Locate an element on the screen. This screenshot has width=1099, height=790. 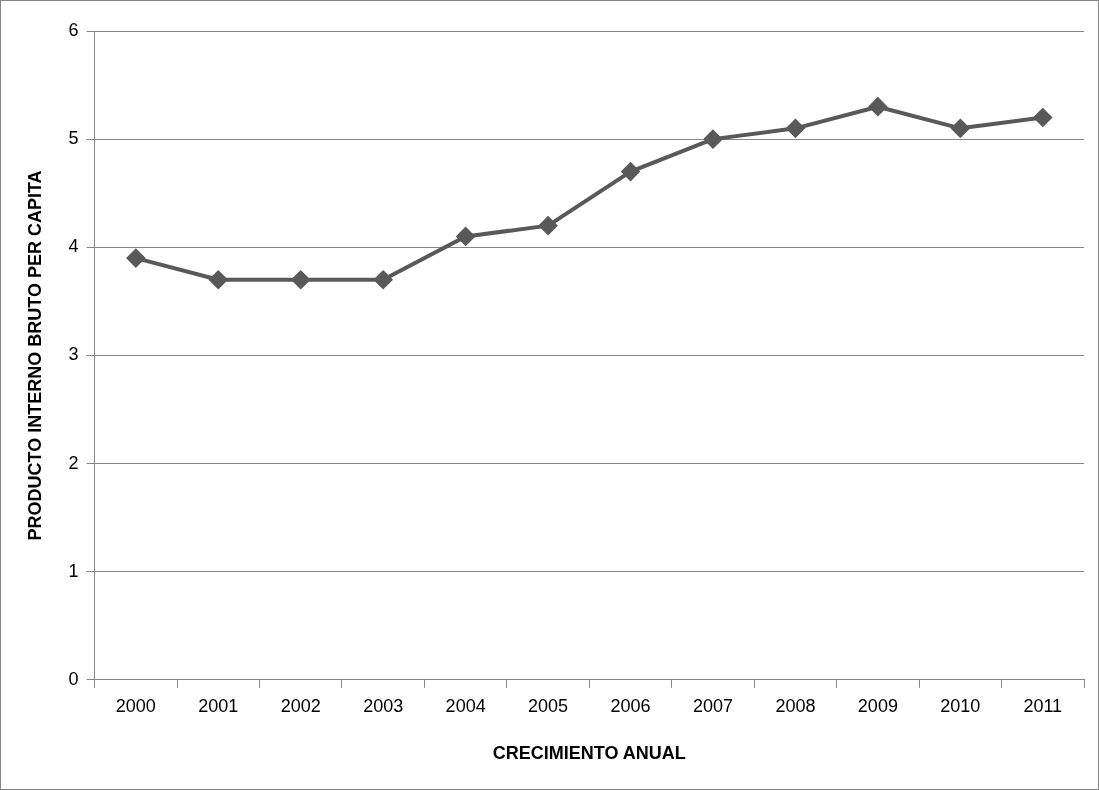
x-tick-label: 2004 is located at coordinates (465, 705).